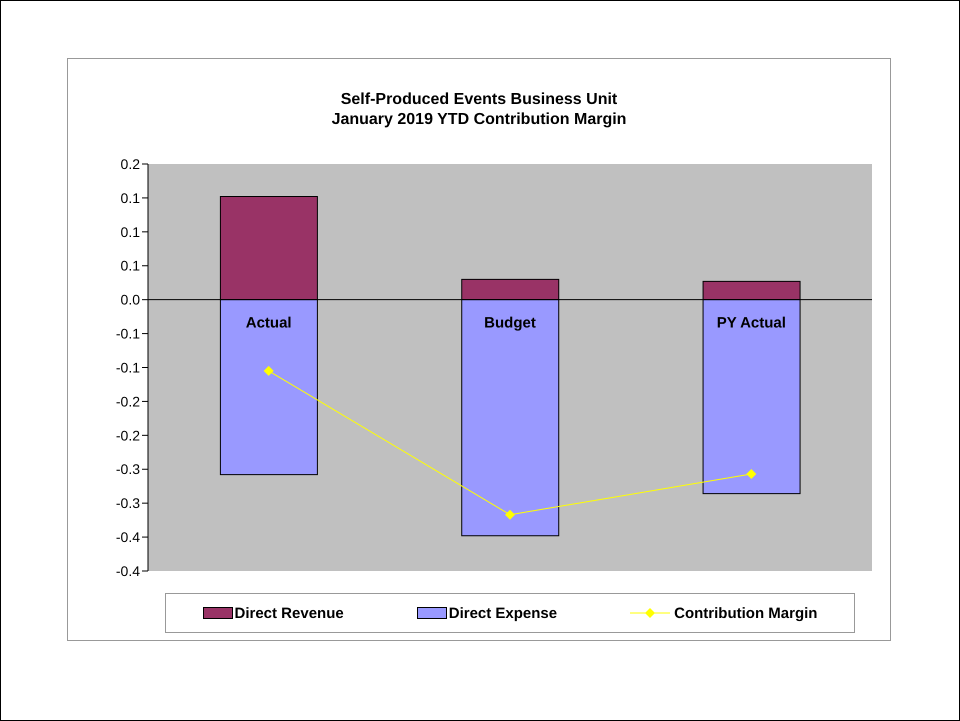 Image resolution: width=960 pixels, height=721 pixels. Describe the element at coordinates (269, 323) in the screenshot. I see `x-tick-label: Actual` at that location.